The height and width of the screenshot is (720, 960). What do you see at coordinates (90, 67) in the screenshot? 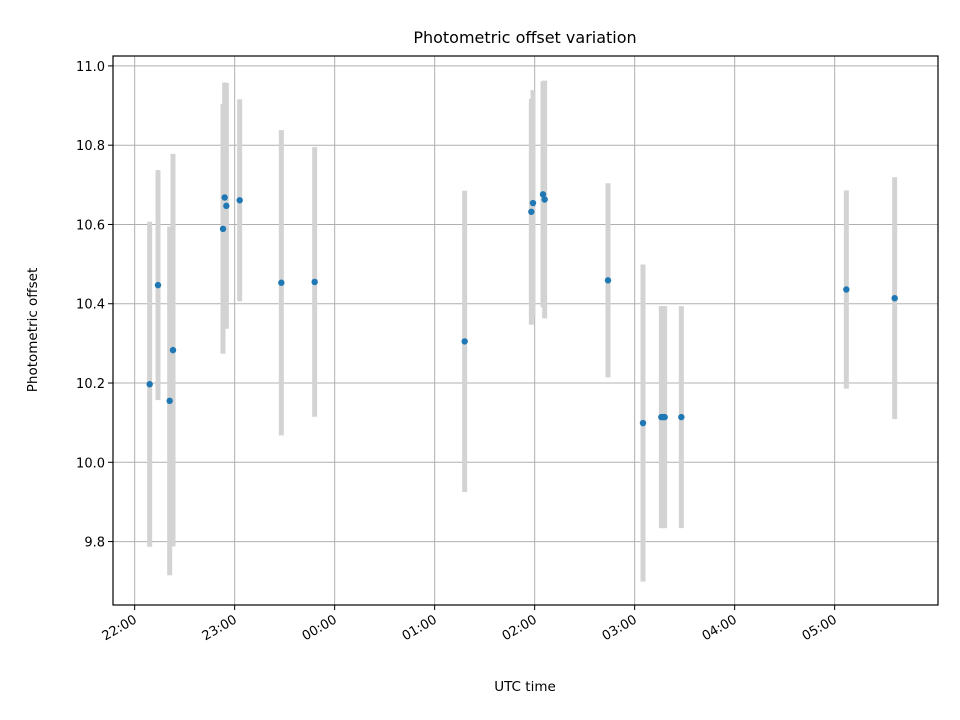
I see `y-tick-label: 11.0` at bounding box center [90, 67].